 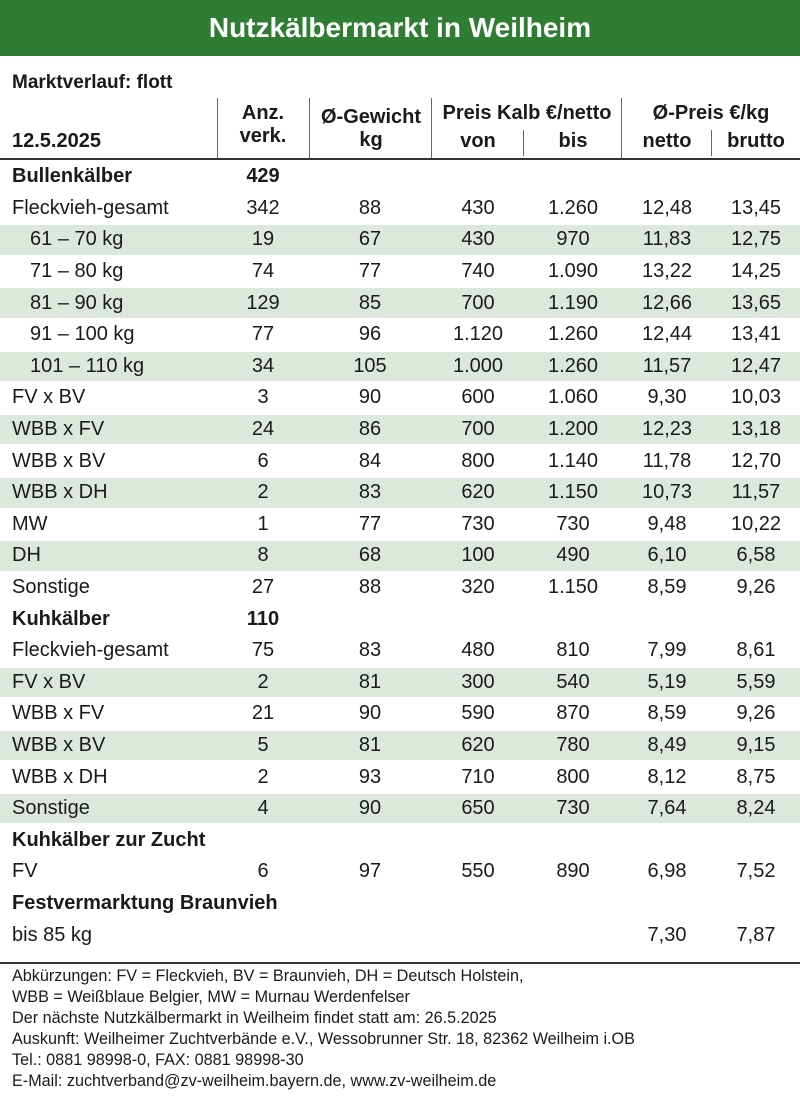 I want to click on cell-brutto: 13,45, so click(x=756, y=207).